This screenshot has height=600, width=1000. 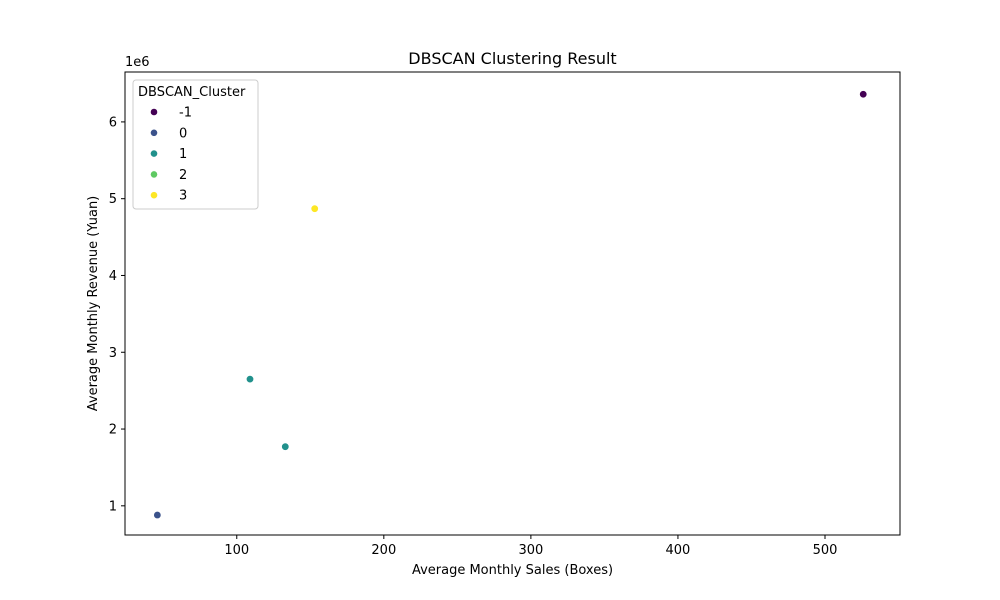 I want to click on x-axis-label: Average Monthly Sales (Boxes), so click(x=512, y=570).